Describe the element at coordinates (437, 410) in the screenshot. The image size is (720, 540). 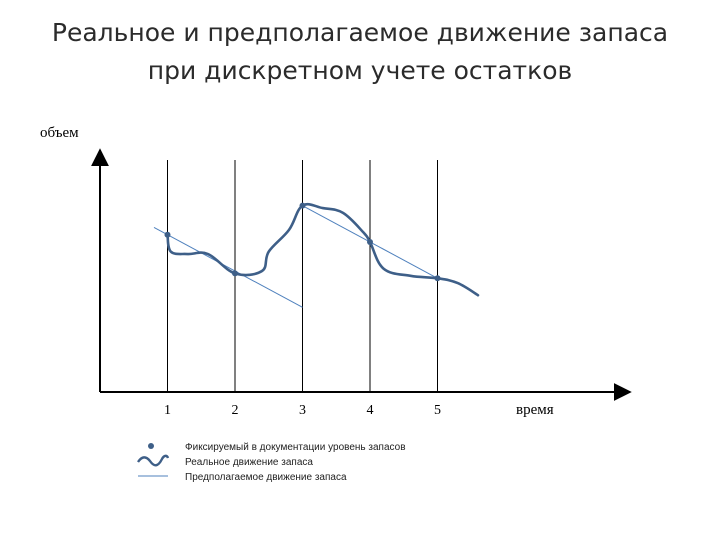
I see `x-tick-label-5: 5` at that location.